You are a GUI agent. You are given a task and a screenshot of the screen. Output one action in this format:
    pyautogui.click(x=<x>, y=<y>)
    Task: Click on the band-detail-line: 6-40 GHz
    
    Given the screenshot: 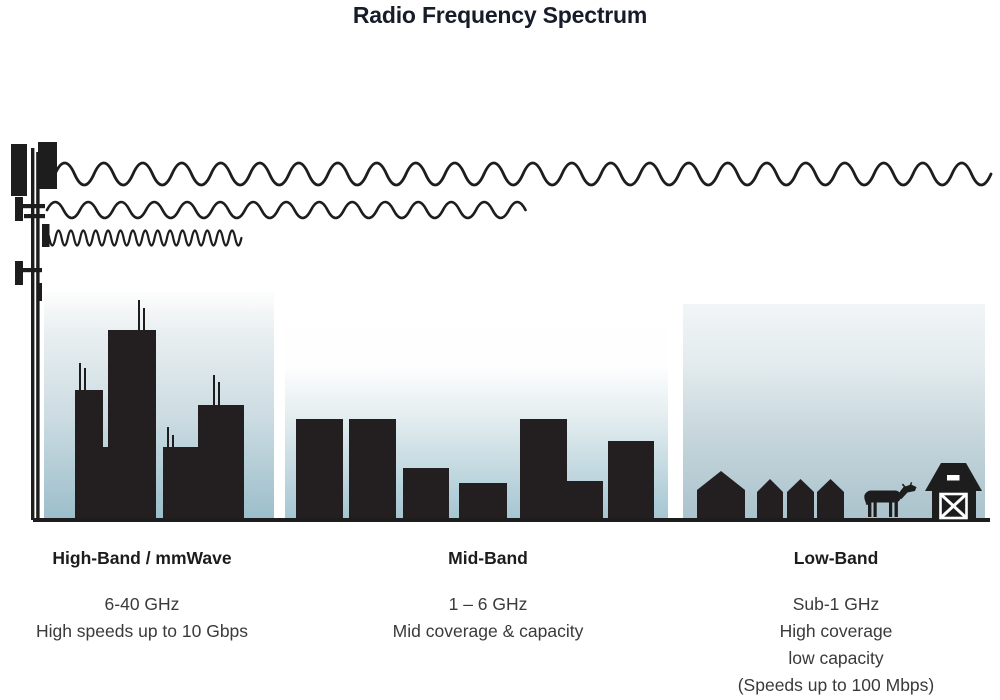 What is the action you would take?
    pyautogui.click(x=142, y=604)
    